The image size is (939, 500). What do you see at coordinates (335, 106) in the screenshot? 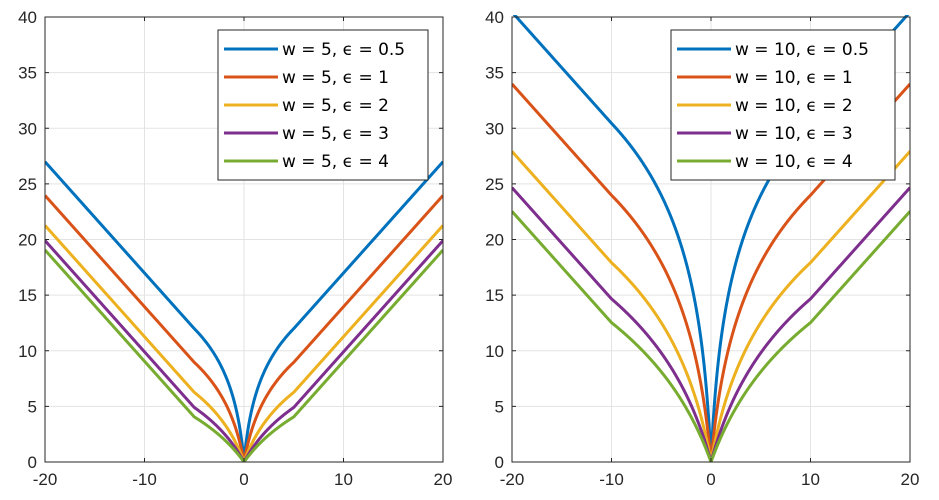
I see `legend-label-3: w = 5, ϵ = 2` at bounding box center [335, 106].